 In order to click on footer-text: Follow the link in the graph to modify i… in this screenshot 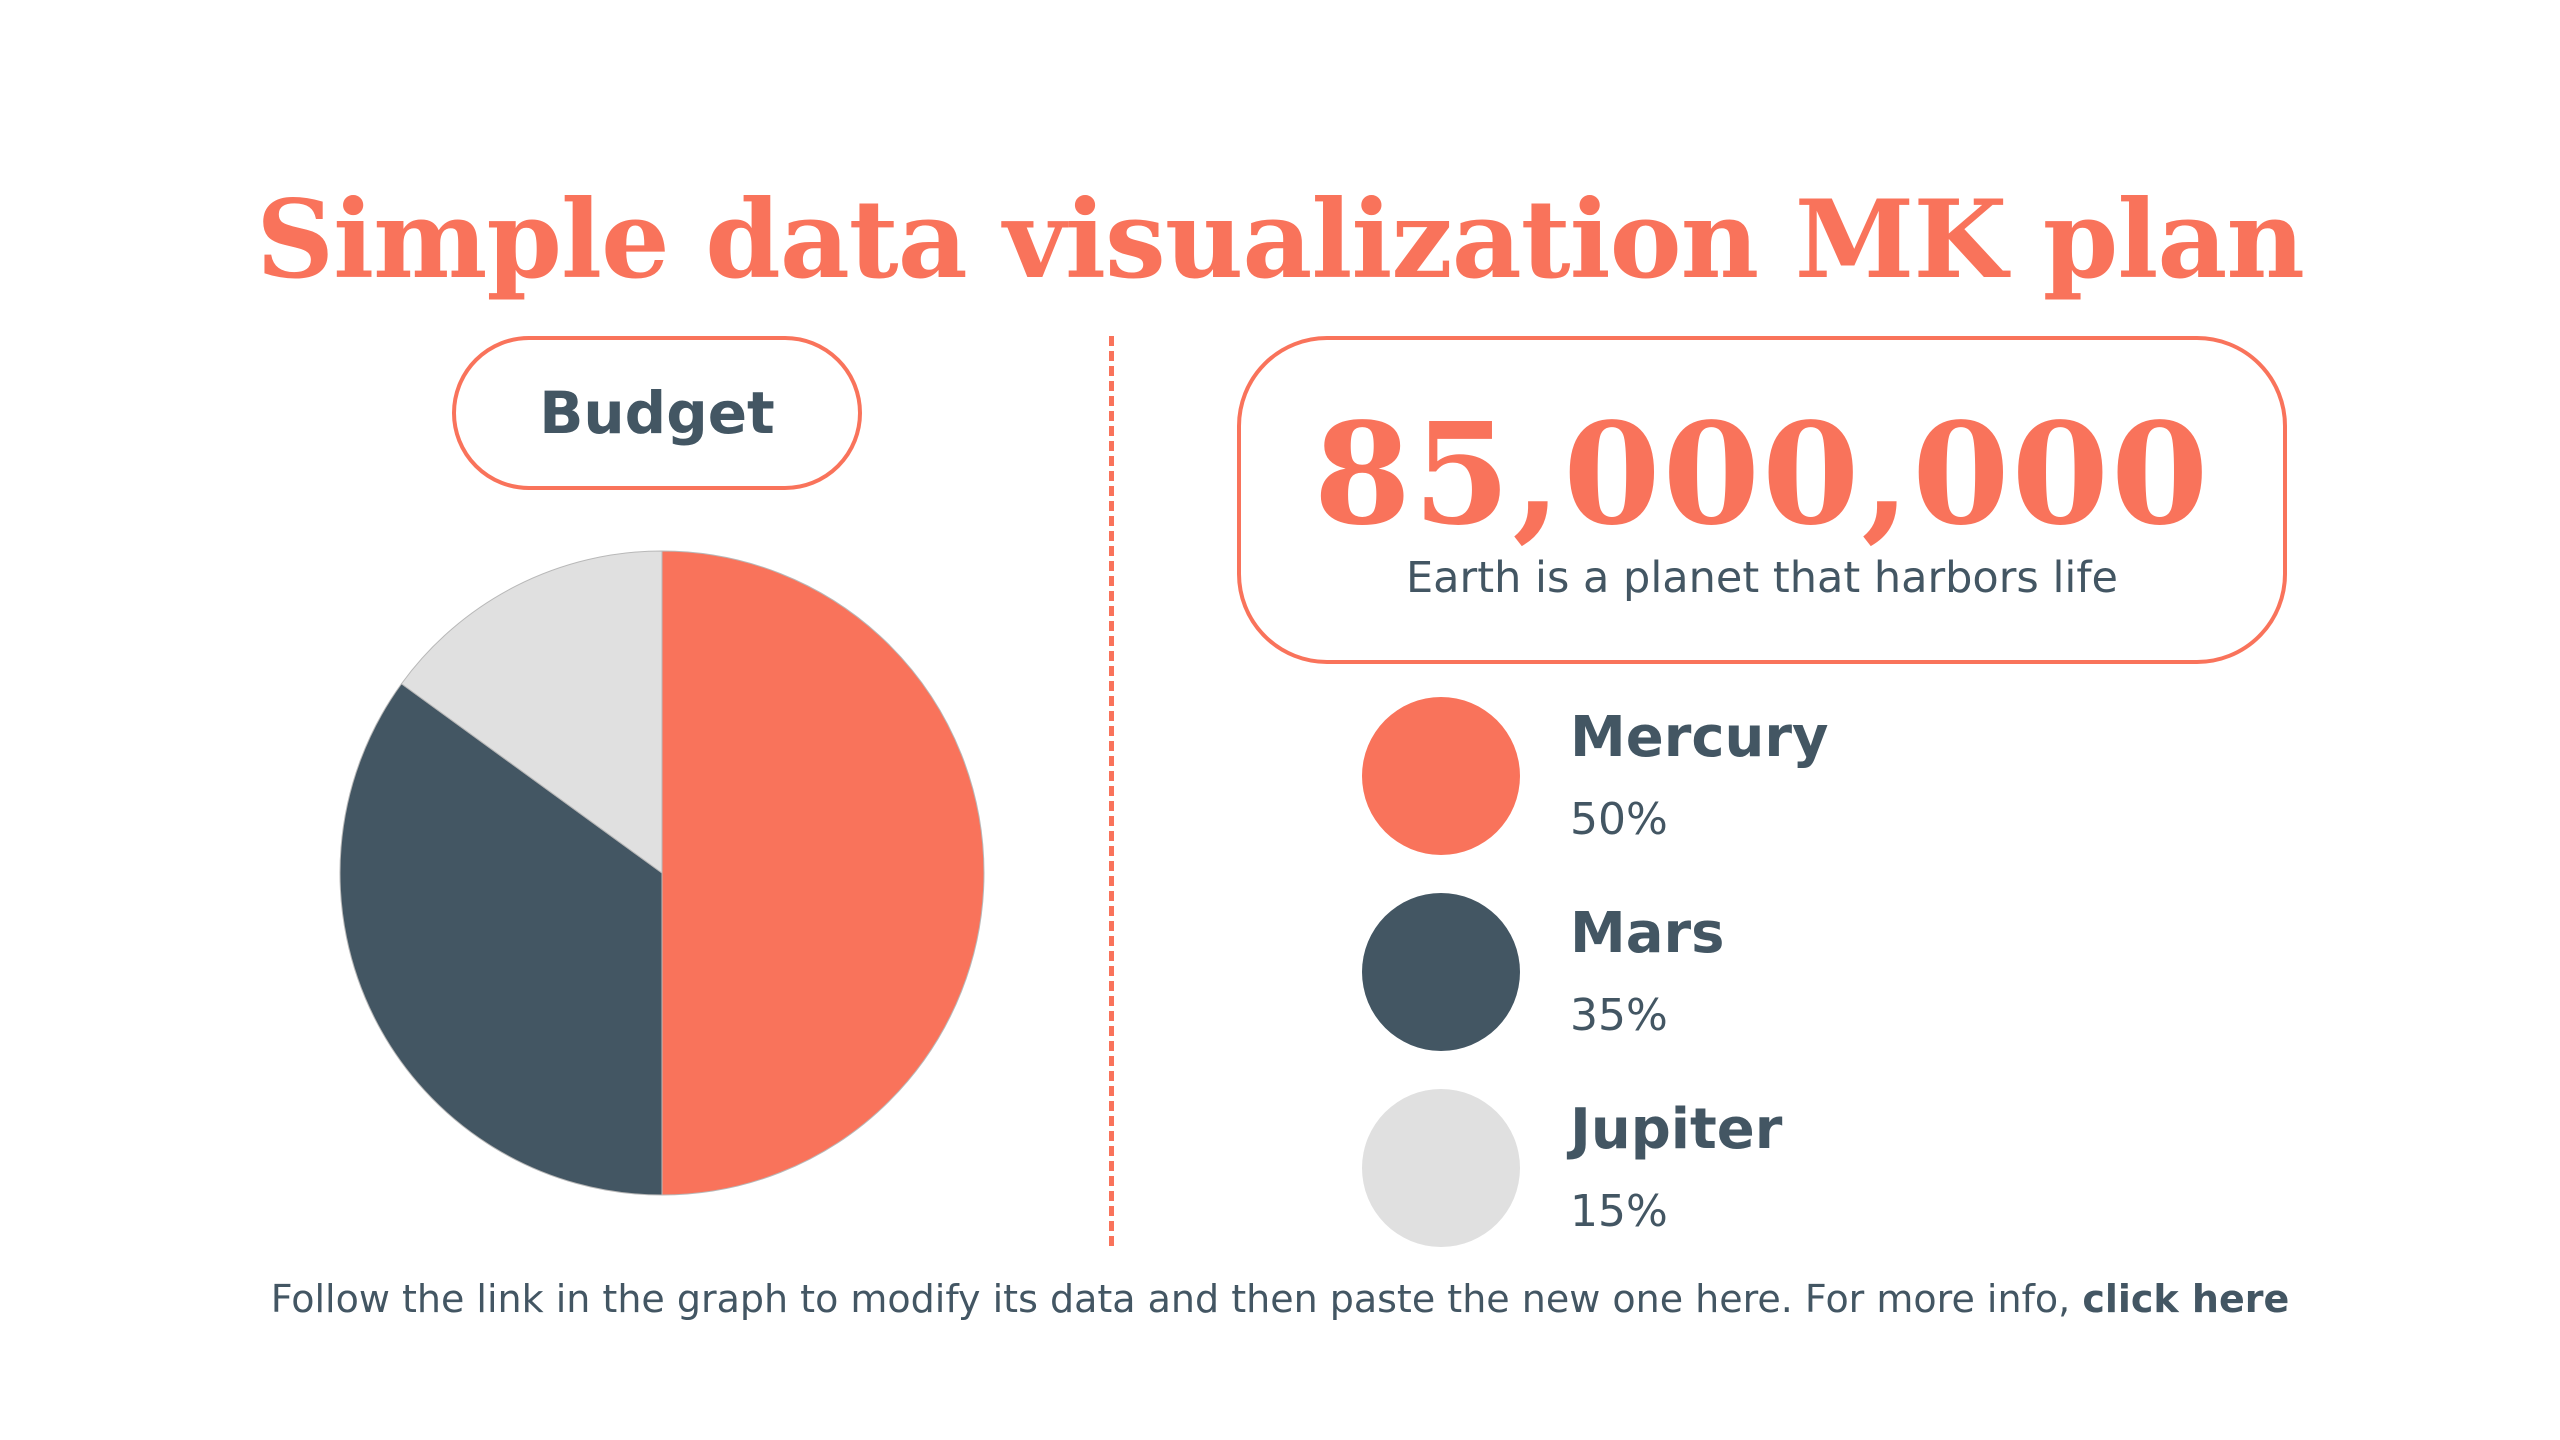, I will do `click(1176, 1299)`.